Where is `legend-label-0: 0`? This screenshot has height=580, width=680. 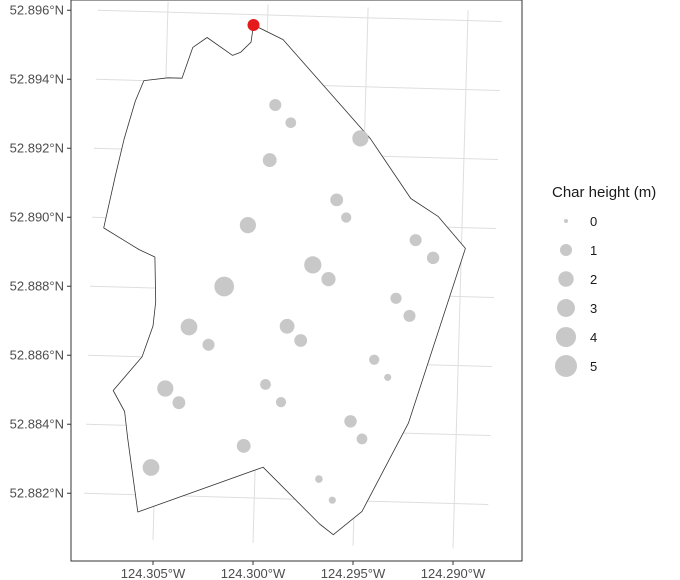
legend-label-0: 0 is located at coordinates (593, 221).